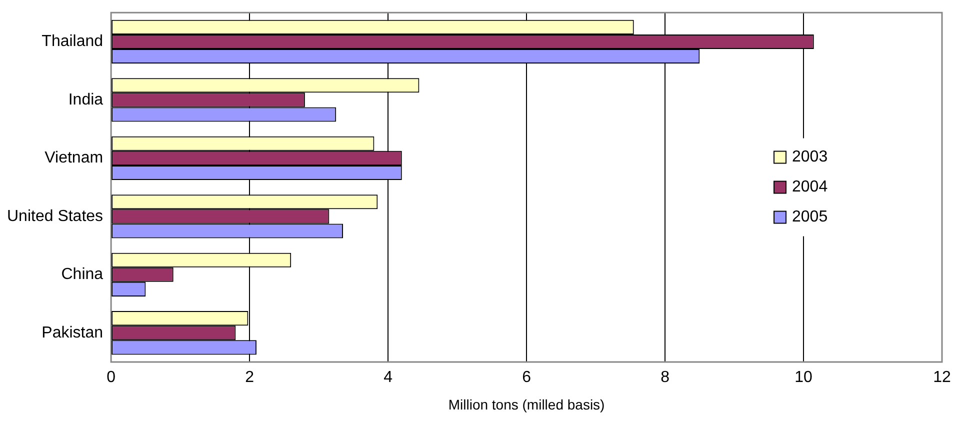 Image resolution: width=958 pixels, height=422 pixels. Describe the element at coordinates (73, 333) in the screenshot. I see `y-tick-label: Pakistan` at that location.